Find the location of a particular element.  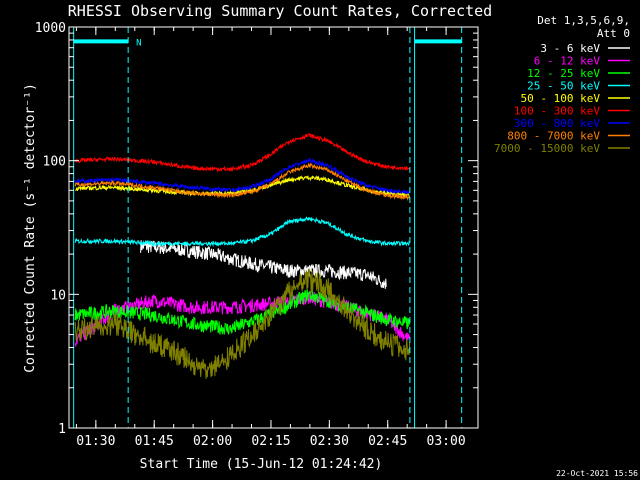

legend-label-4: 50 - 100 keV is located at coordinates (561, 98).